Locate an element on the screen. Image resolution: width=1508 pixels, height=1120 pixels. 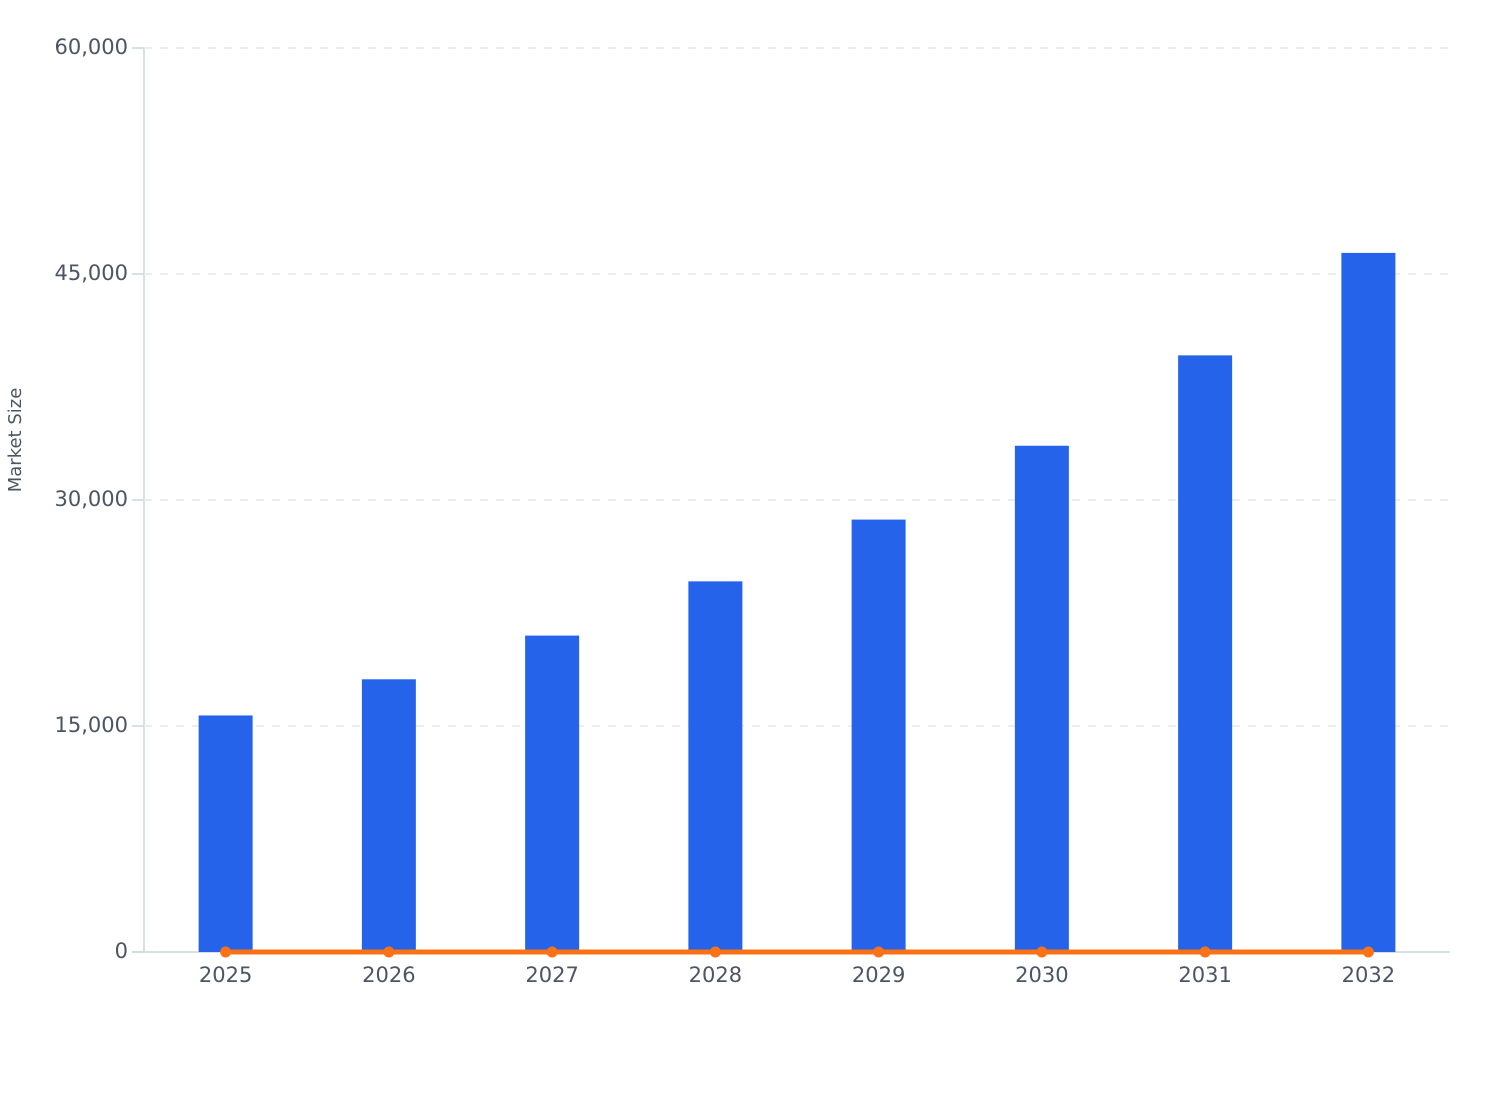
x-tick-label: 2026 is located at coordinates (388, 975).